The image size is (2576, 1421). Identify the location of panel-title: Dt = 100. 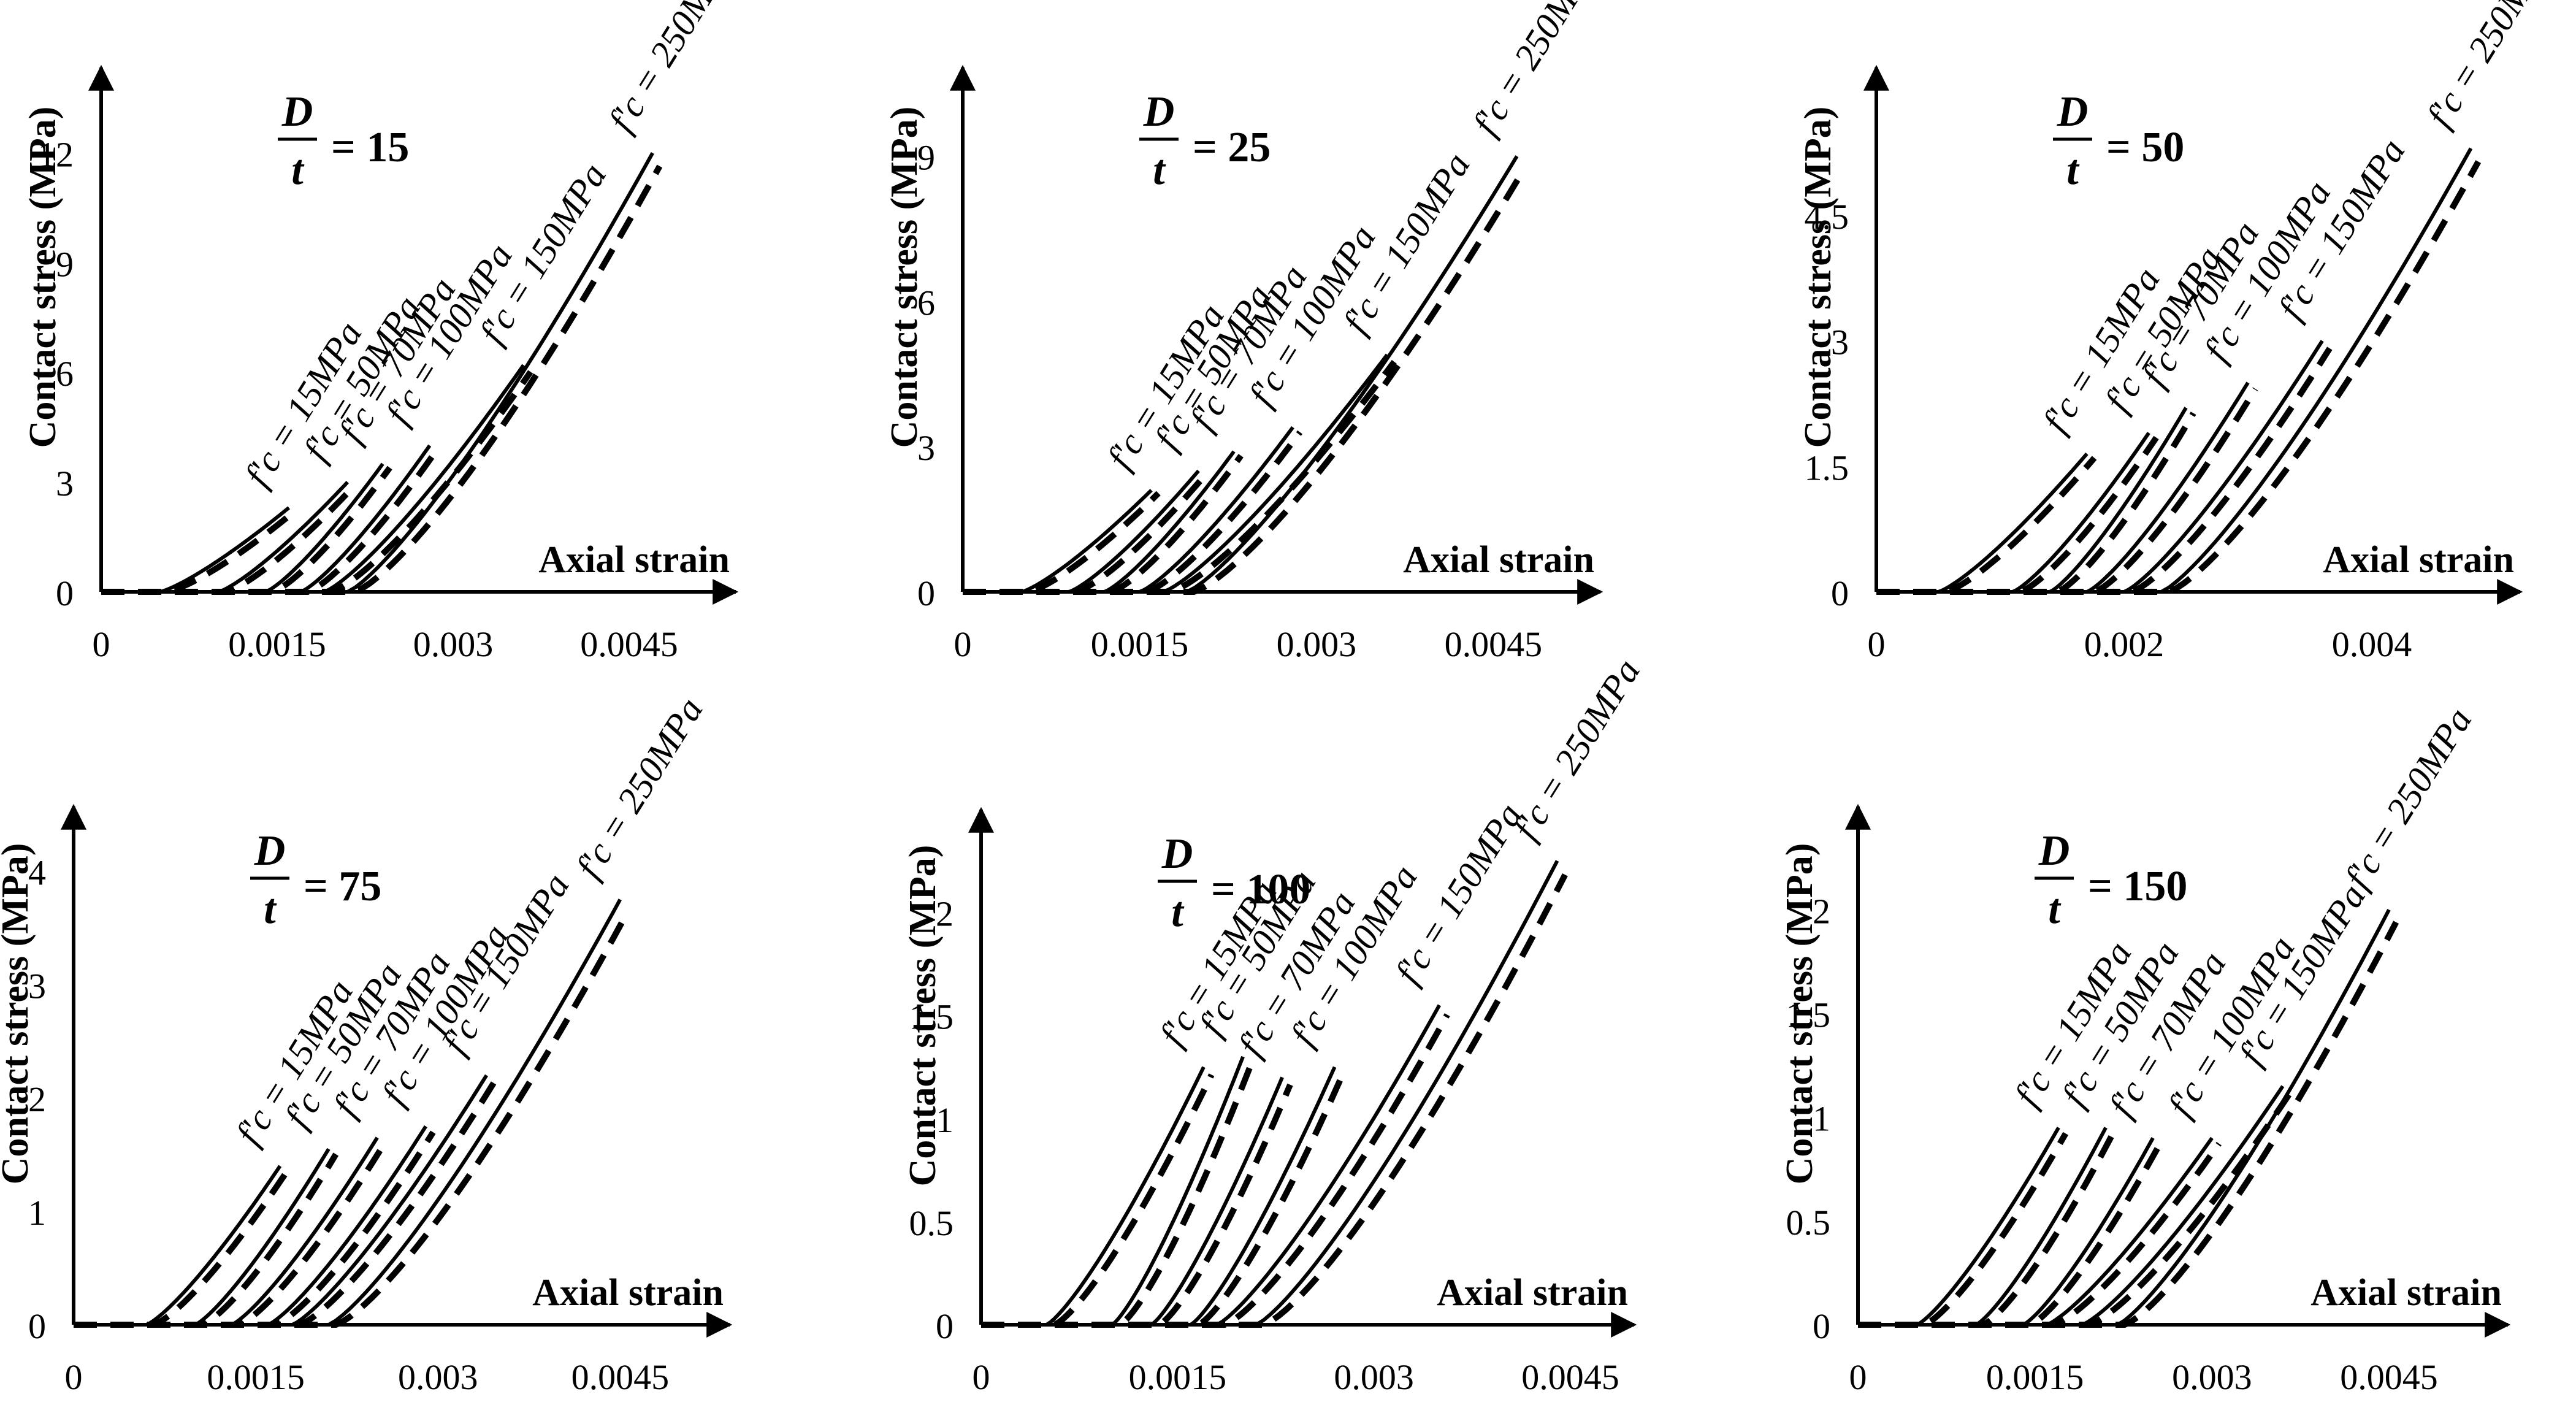
(1234, 883).